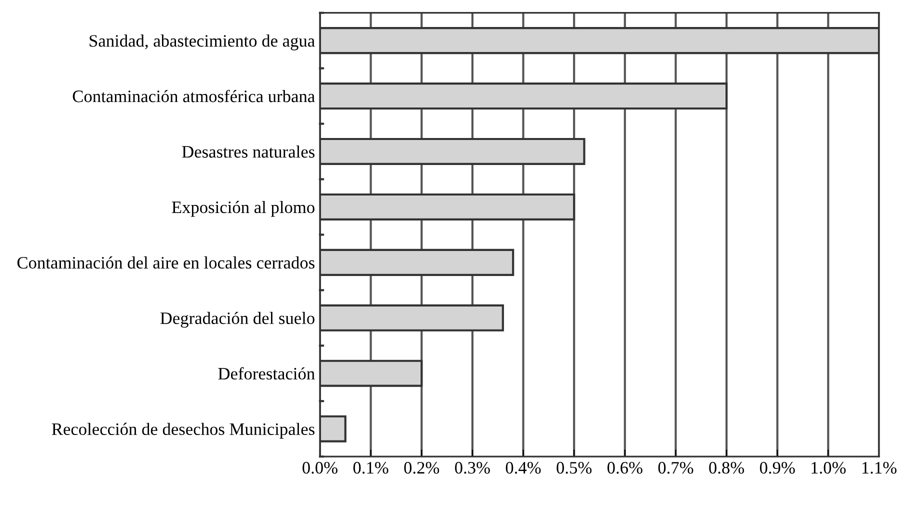 The height and width of the screenshot is (513, 909). Describe the element at coordinates (165, 262) in the screenshot. I see `y-tick-label: Contaminación del aire en locales cerrados` at that location.